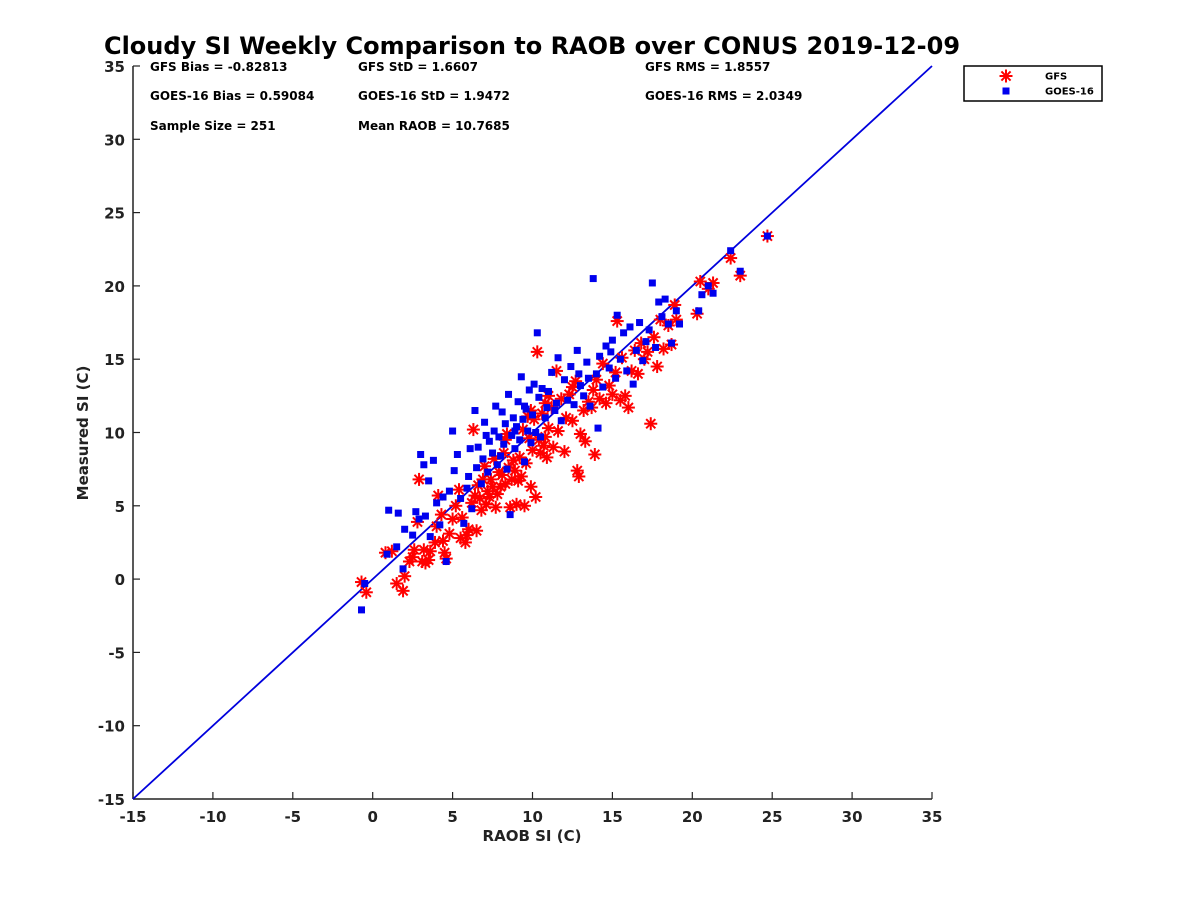  I want to click on stat-text: Mean RAOB = 10.7685, so click(434, 126).